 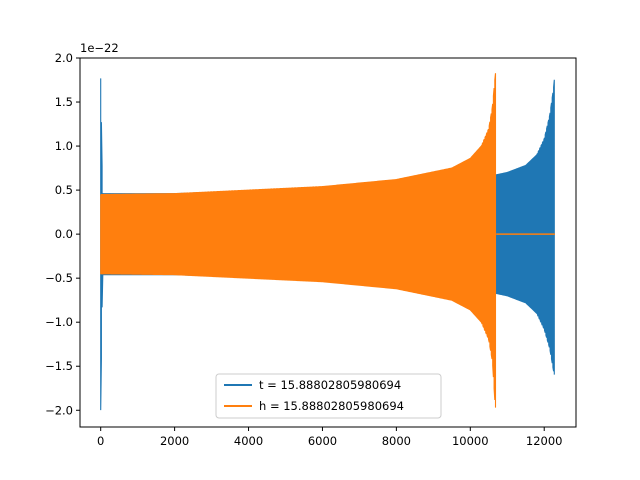 What do you see at coordinates (174, 441) in the screenshot?
I see `x-tick-label: 2000` at bounding box center [174, 441].